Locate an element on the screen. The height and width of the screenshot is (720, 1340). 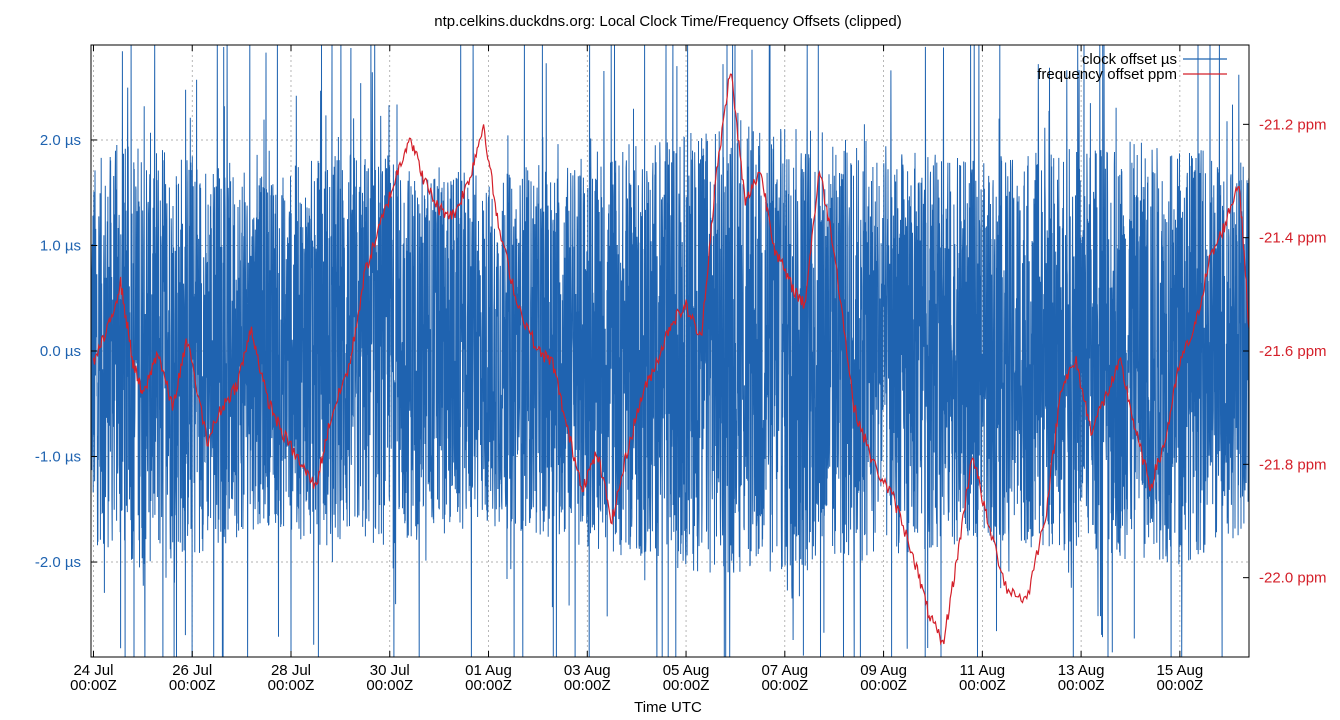
y-left-tick-label: -1.0 µs is located at coordinates (58, 457).